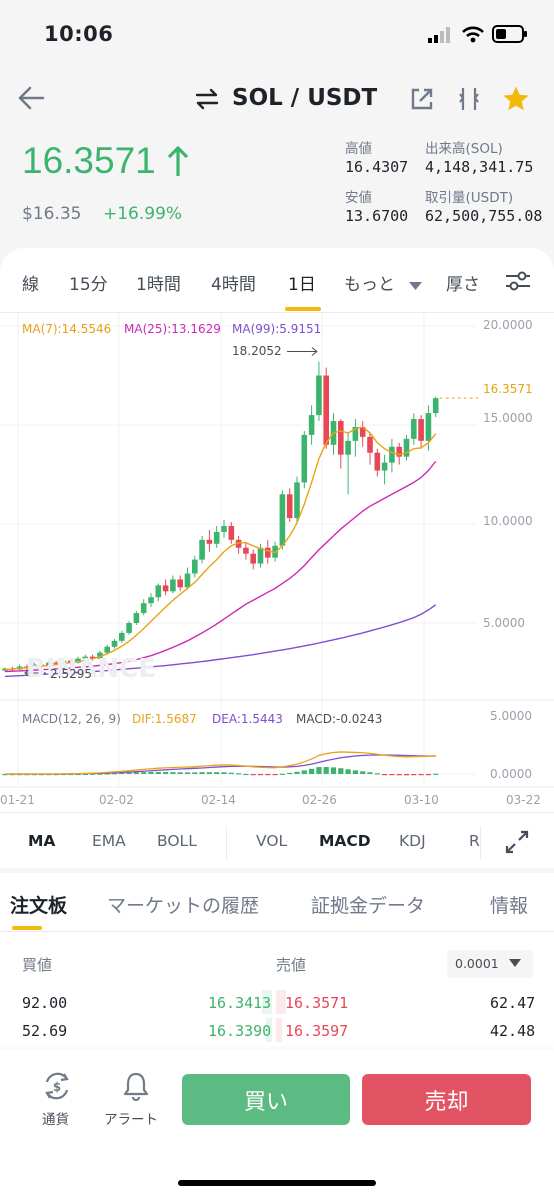 Image resolution: width=554 pixels, height=1200 pixels. I want to click on ma99-legend: MA(99):5.9151, so click(277, 329).